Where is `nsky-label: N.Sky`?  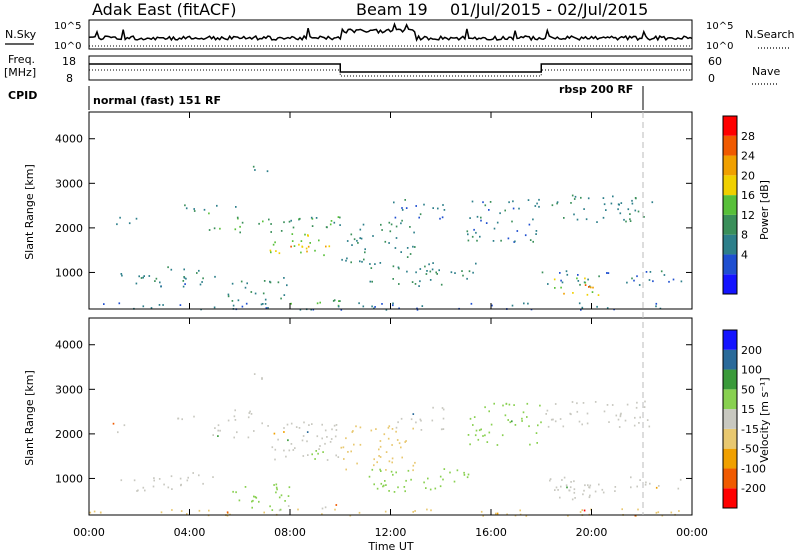 nsky-label: N.Sky is located at coordinates (21, 34).